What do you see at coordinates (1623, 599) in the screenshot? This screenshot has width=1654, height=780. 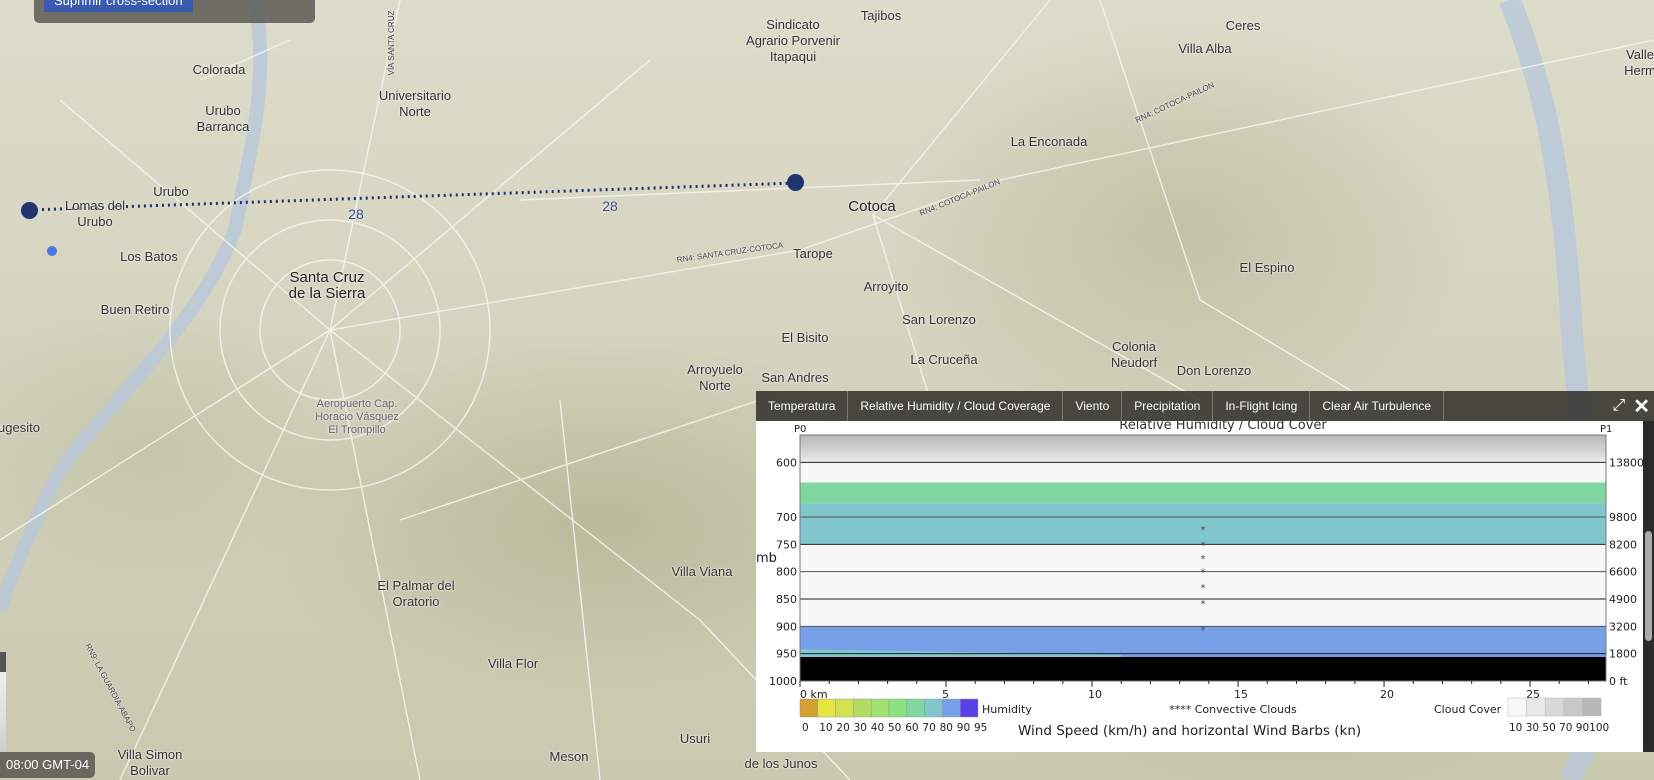 I see `y-right-tick-label: 4900` at bounding box center [1623, 599].